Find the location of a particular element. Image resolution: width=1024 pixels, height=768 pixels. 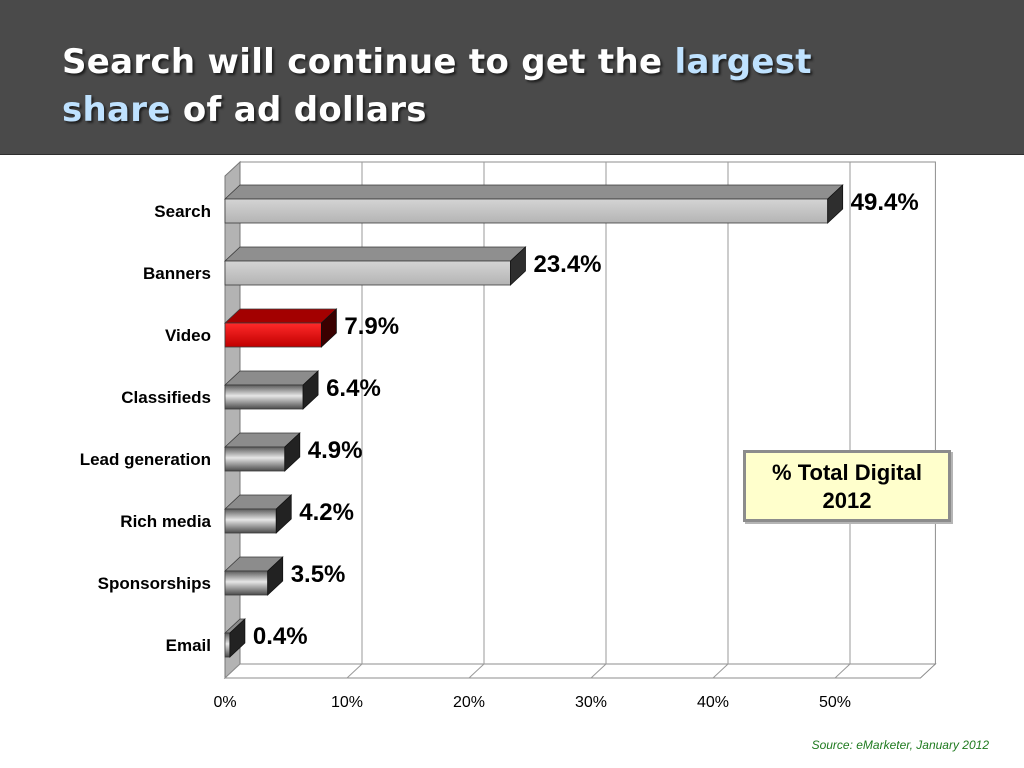

plot-floor is located at coordinates (580, 671).